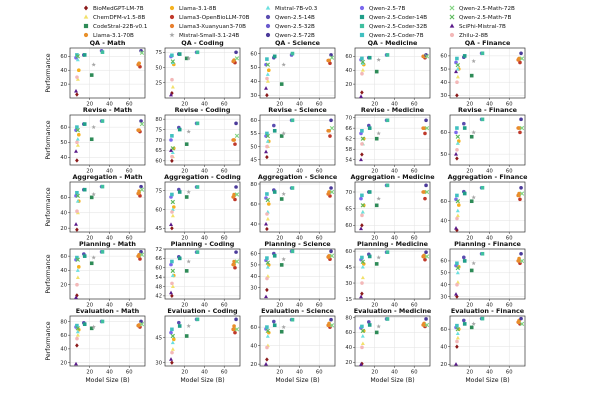  What do you see at coordinates (293, 207) in the screenshot?
I see `panel-aggregation-science: Aggregation - Science 40 60 80 20 40 60` at bounding box center [293, 207].